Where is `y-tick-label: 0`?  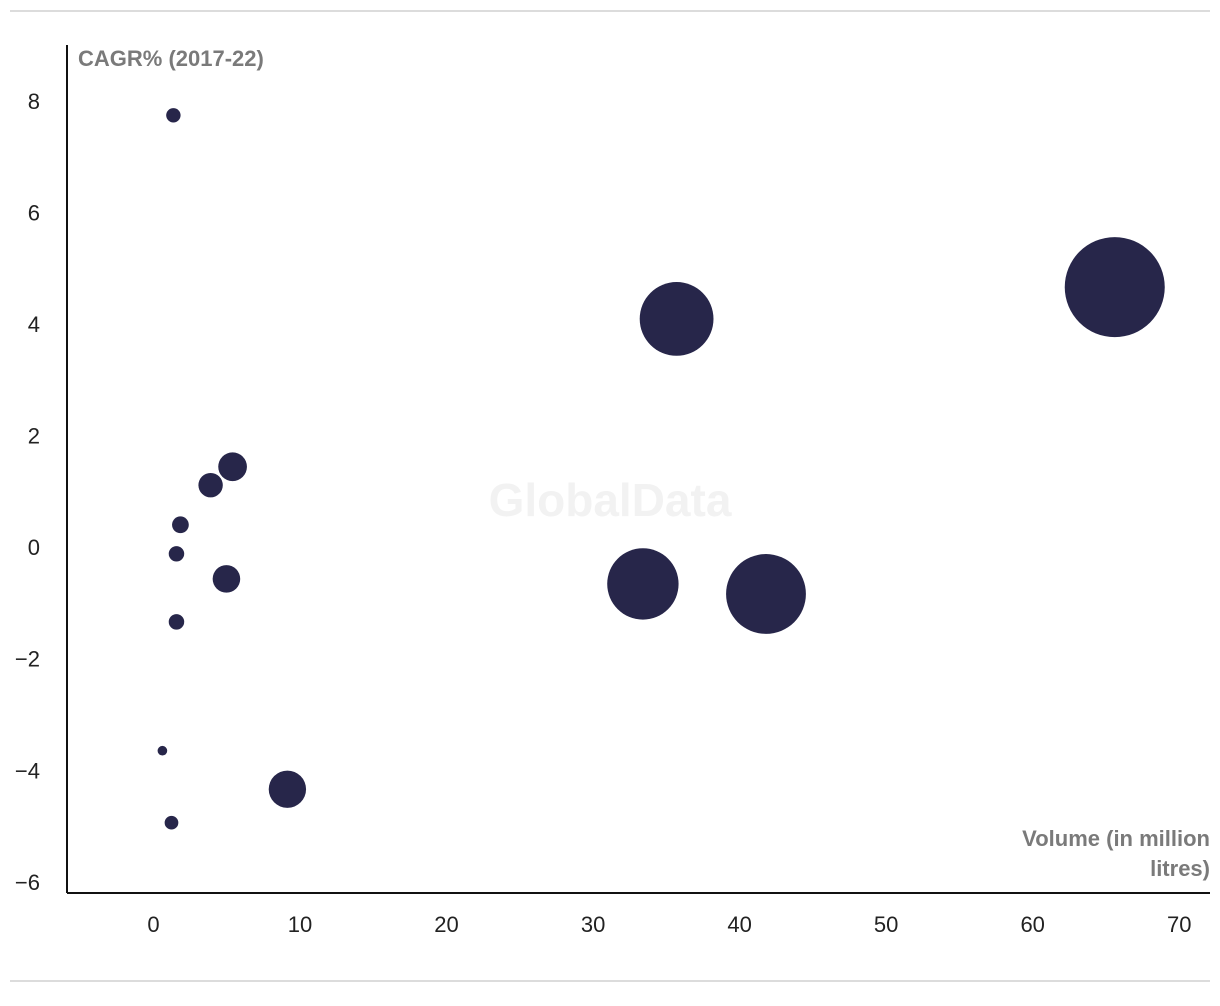
y-tick-label: 0 is located at coordinates (34, 547).